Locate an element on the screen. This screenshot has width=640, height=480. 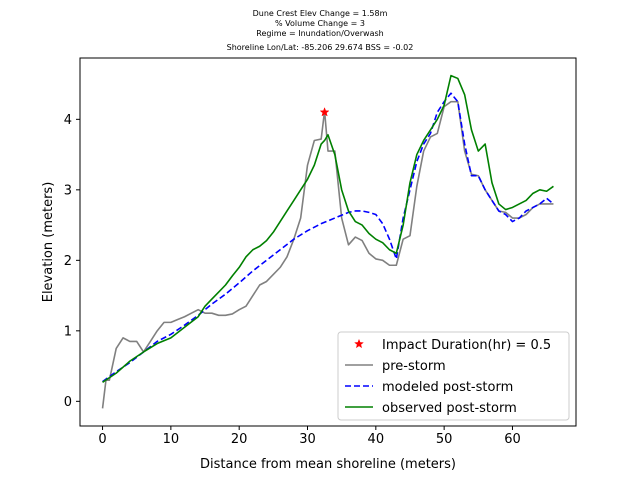
legend-entry-modeled-post-storm: modeled post-storm is located at coordinates (429, 387).